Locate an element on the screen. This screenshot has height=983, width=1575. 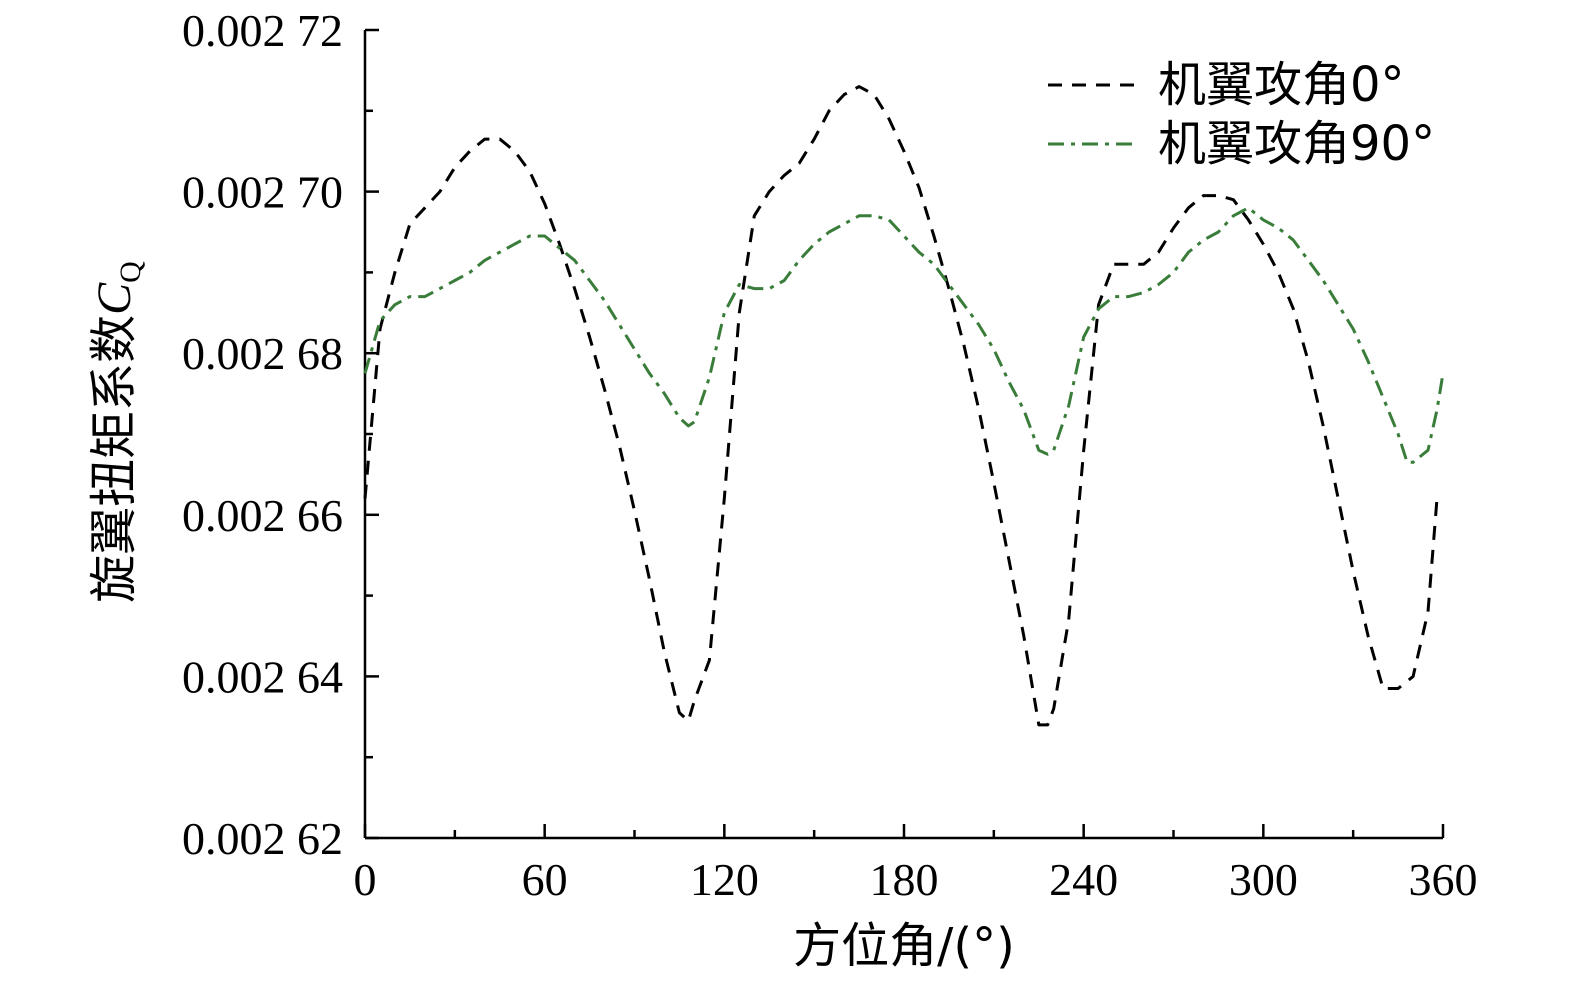
x-axis-title: 方位角/(°) is located at coordinates (904, 946).